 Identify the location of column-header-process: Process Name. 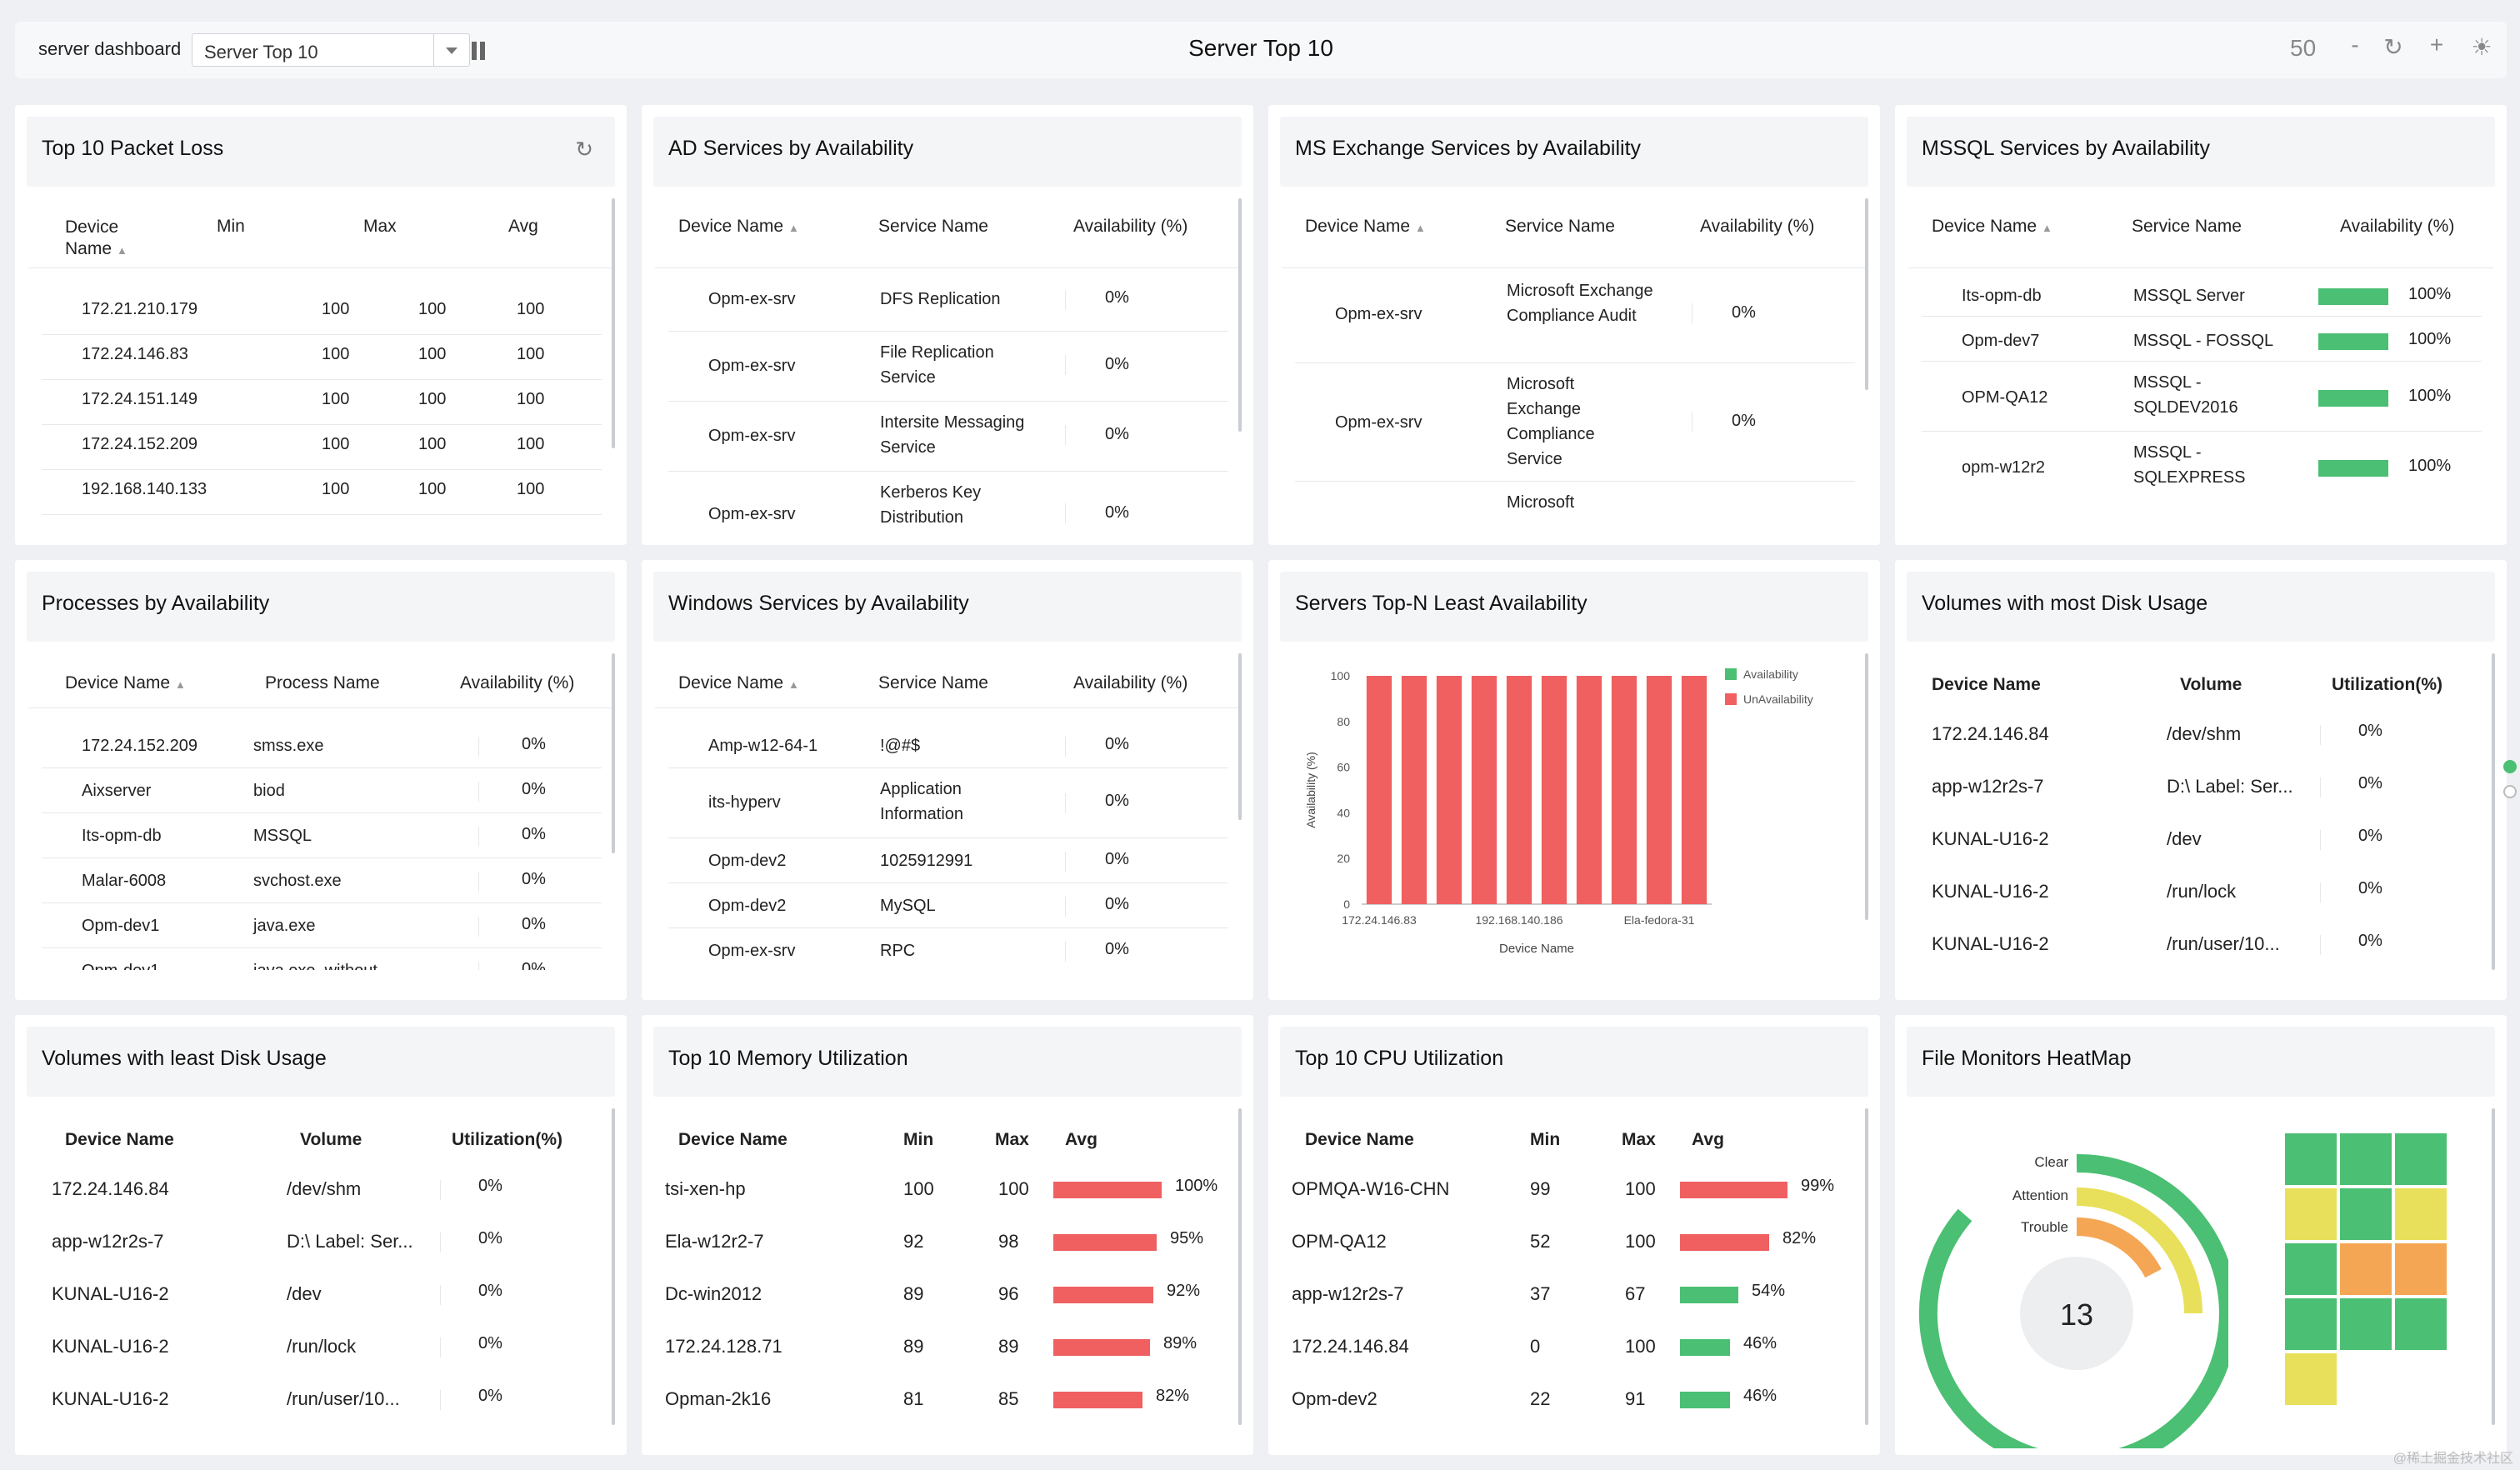
(322, 682).